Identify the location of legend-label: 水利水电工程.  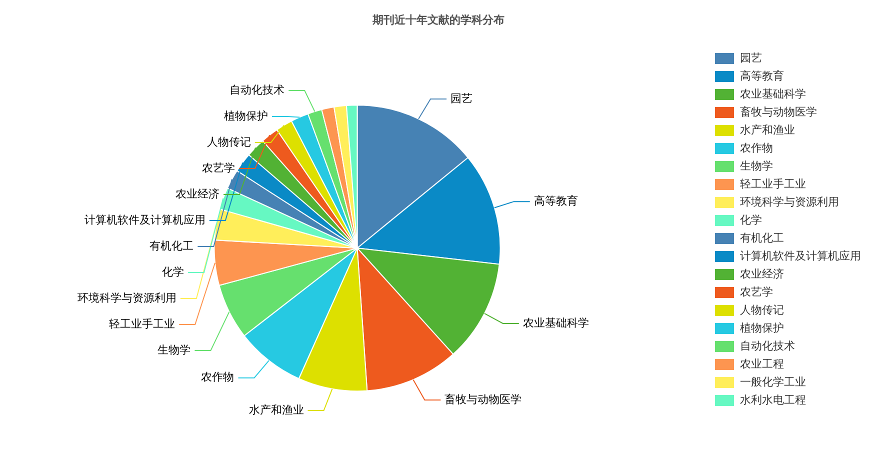
(773, 399).